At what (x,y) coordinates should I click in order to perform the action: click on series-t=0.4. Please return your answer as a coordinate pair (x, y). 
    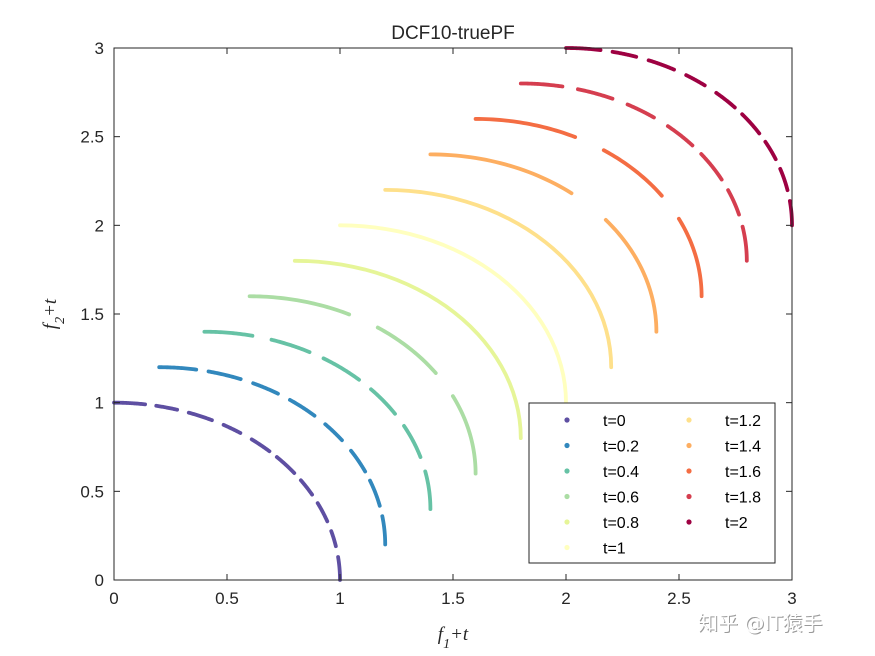
    Looking at the image, I should click on (317, 420).